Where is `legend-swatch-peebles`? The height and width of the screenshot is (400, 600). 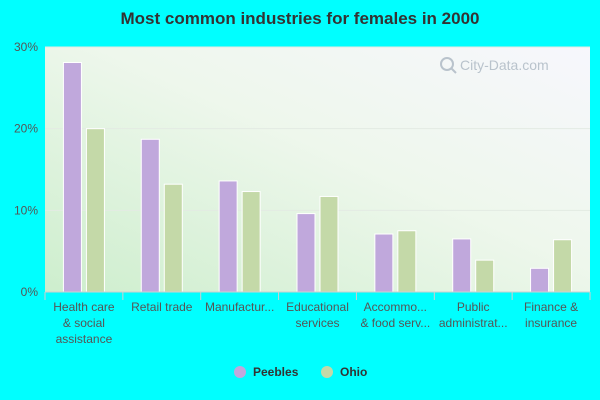
legend-swatch-peebles is located at coordinates (240, 372).